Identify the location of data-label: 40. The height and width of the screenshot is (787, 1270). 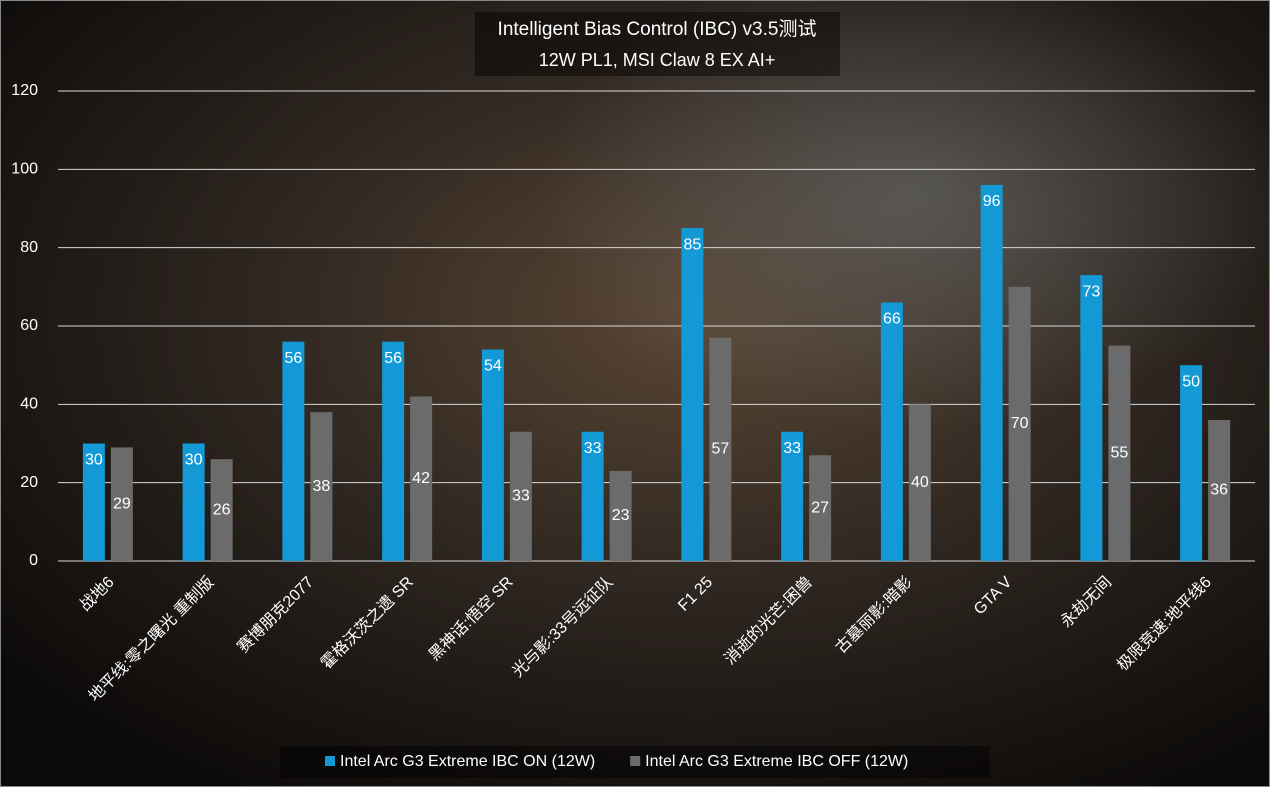
(920, 482).